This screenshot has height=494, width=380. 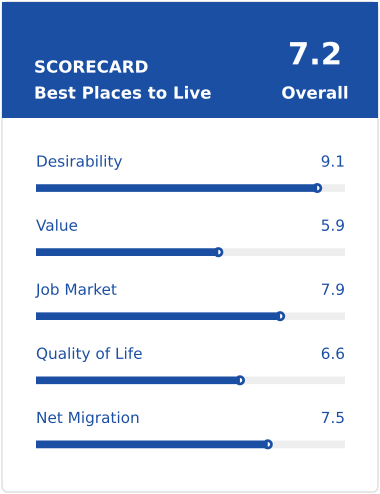 I want to click on y-tick-label: Net Migration, so click(x=88, y=418).